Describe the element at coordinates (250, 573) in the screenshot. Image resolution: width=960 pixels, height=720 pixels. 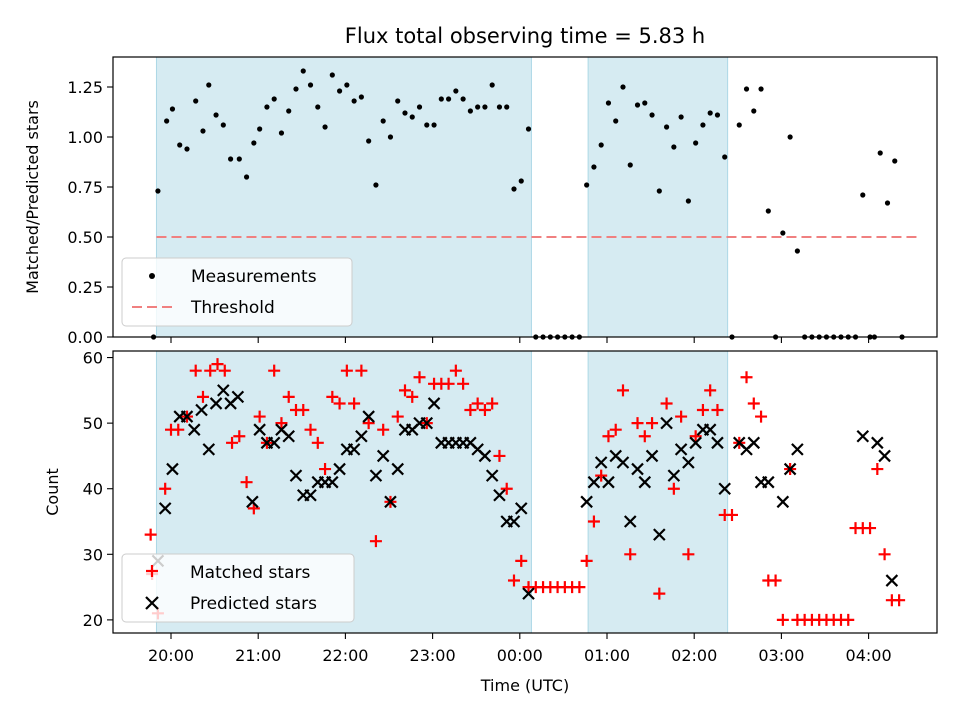
I see `legend-label-matched: Matched stars` at that location.